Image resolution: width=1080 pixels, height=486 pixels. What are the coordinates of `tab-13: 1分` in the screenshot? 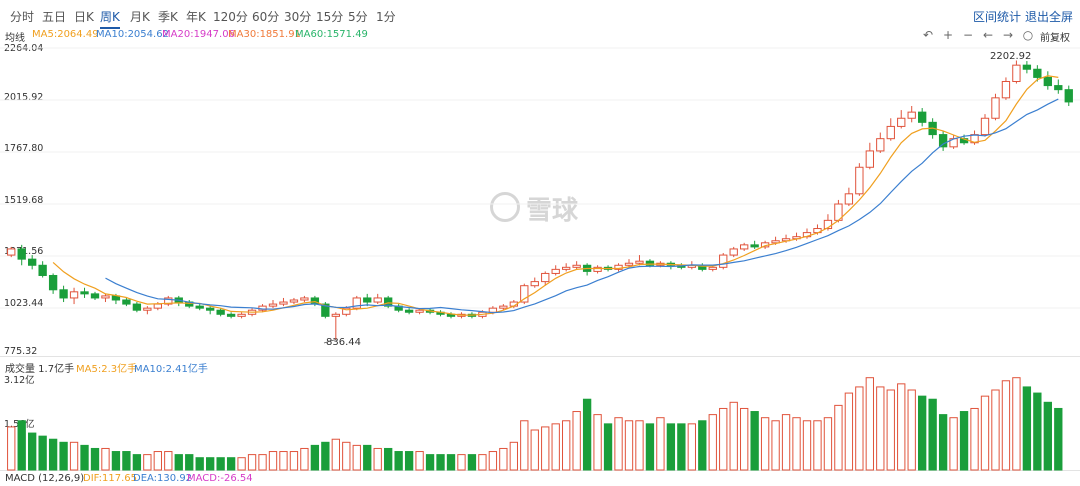 It's located at (386, 17).